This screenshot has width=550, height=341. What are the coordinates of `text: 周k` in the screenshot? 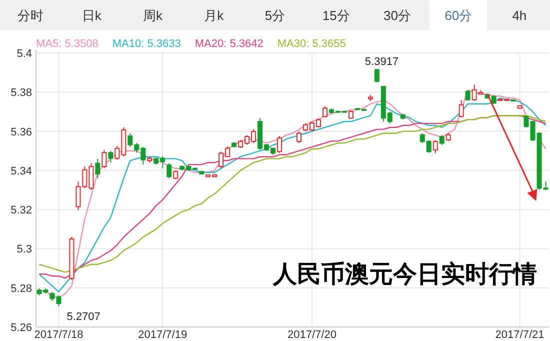 It's located at (153, 15).